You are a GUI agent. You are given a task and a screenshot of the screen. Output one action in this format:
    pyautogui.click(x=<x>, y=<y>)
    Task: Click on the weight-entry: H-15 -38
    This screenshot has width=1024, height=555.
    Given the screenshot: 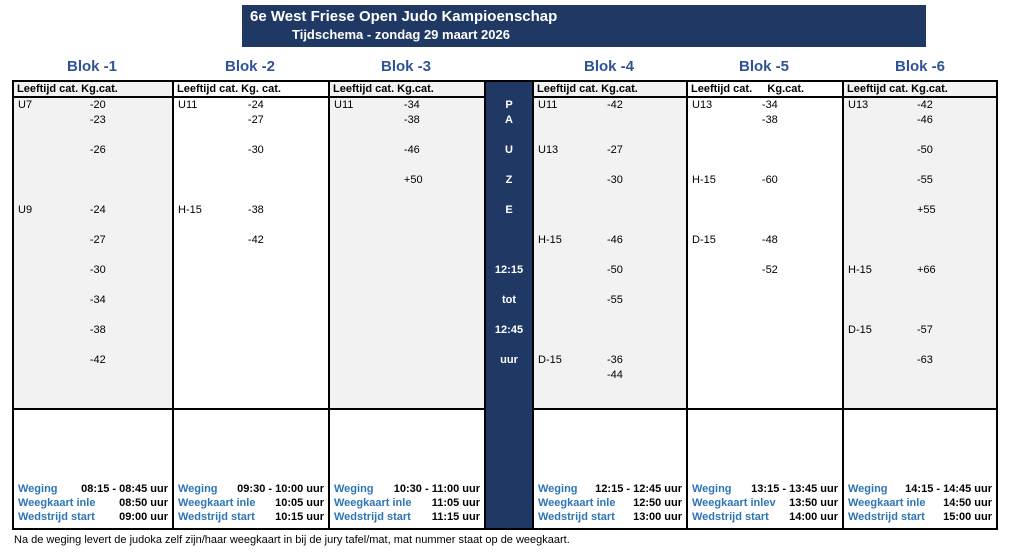 What is the action you would take?
    pyautogui.click(x=251, y=210)
    